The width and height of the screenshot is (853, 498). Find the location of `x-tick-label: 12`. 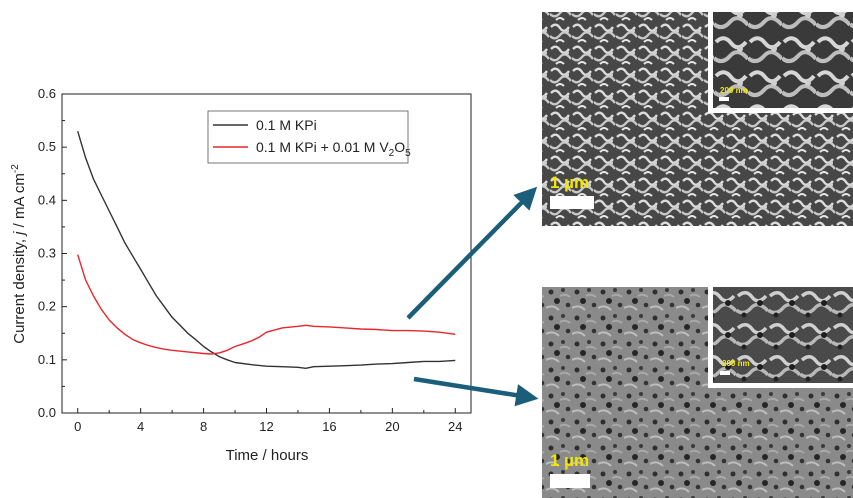

x-tick-label: 12 is located at coordinates (266, 426).